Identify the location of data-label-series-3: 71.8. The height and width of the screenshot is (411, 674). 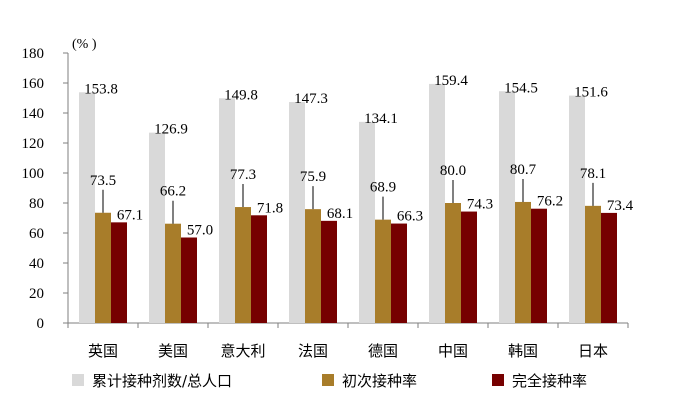
(270, 208).